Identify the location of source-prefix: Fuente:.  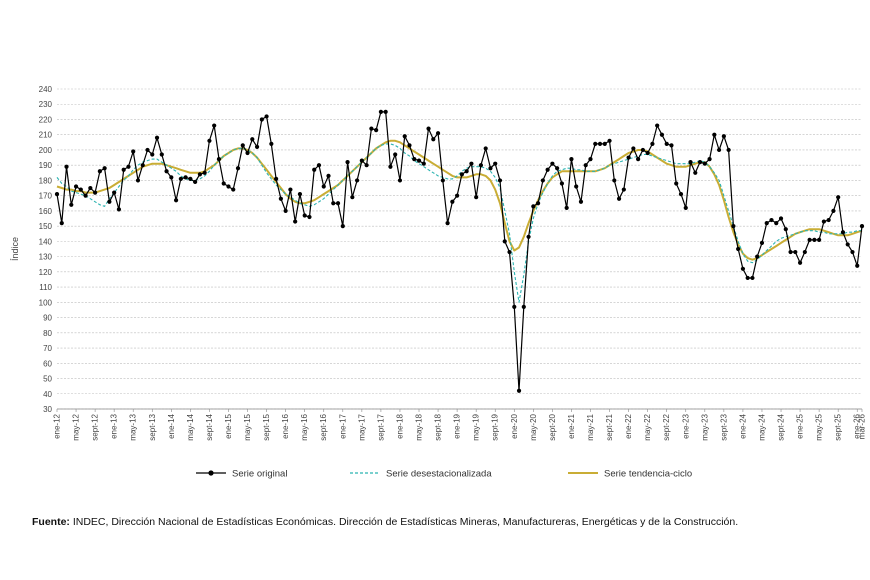
(51, 522).